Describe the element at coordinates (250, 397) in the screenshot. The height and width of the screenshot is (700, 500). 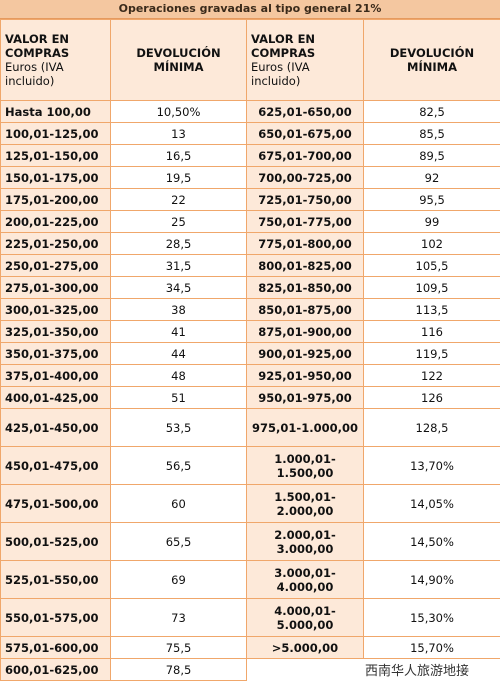
I see `table-row: 400,01-425,00 51 950,01-975,00 126` at that location.